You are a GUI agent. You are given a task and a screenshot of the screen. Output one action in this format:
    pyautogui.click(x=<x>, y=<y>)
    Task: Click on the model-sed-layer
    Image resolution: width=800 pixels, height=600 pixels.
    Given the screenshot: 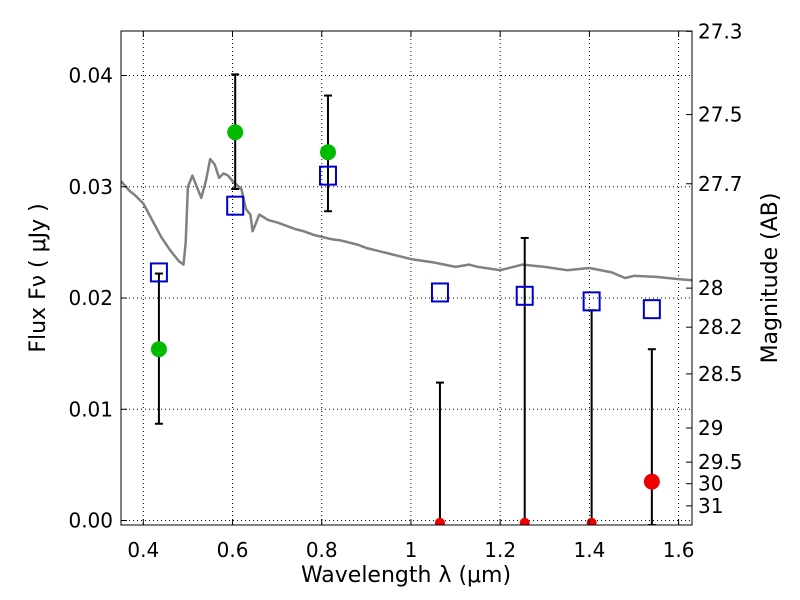 What is the action you would take?
    pyautogui.click(x=406, y=219)
    